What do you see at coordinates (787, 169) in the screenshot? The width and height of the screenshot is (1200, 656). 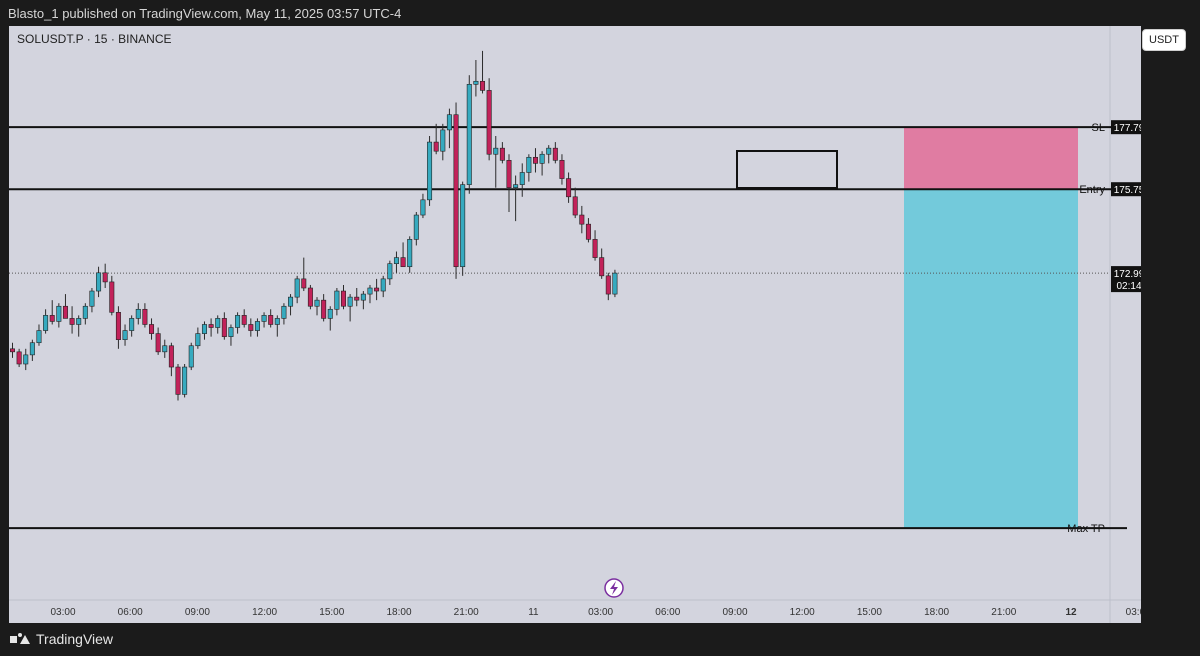 I see `drawn-rectangle` at bounding box center [787, 169].